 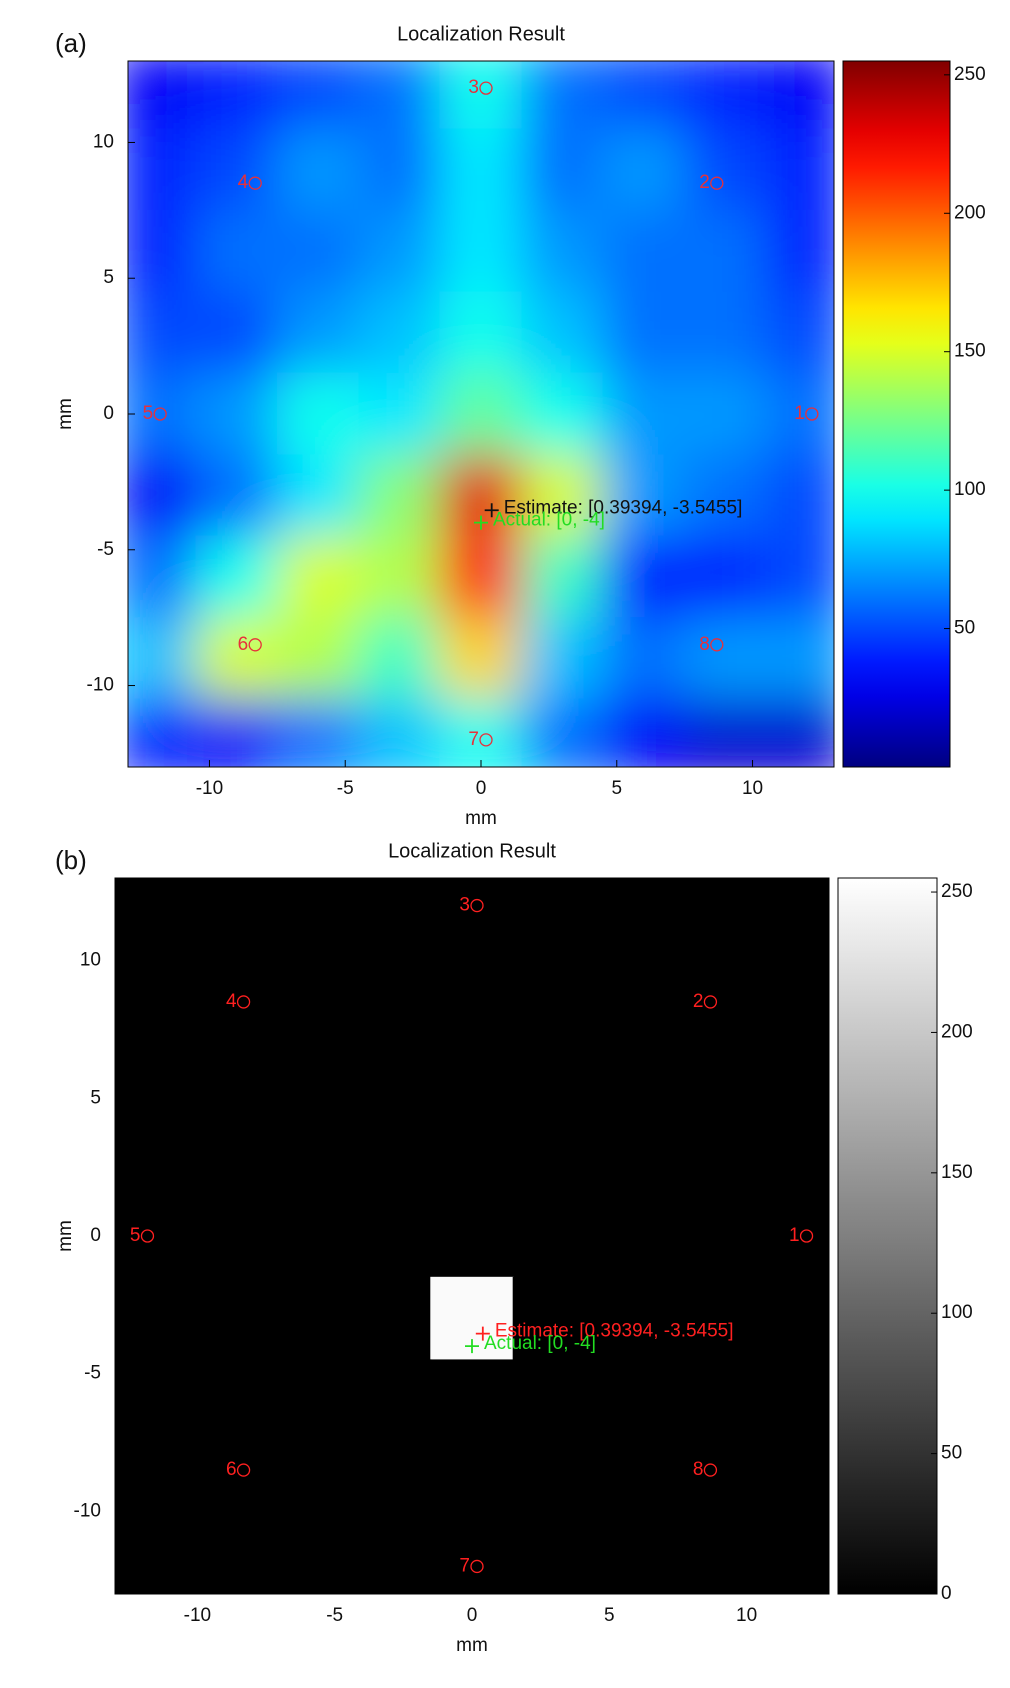 I want to click on panel-label: (b), so click(x=71, y=860).